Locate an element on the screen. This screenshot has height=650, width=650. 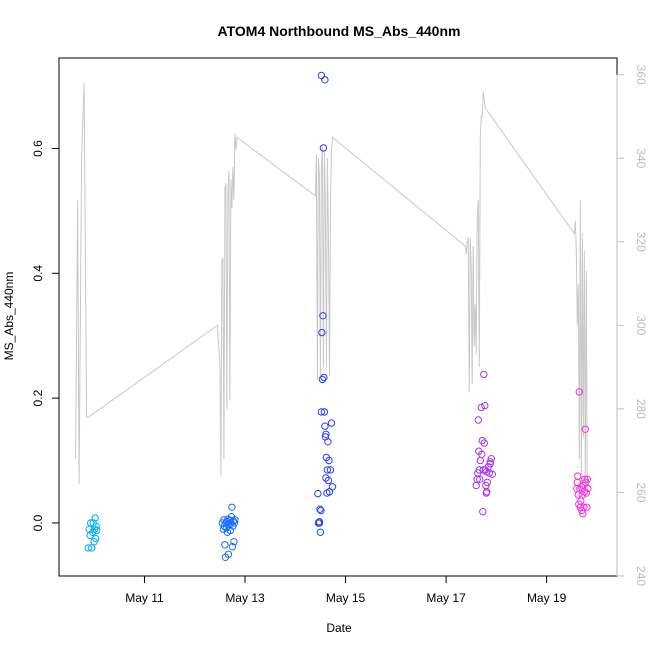
y2-axis: 240 260 280 300 320 340 360 is located at coordinates (632, 325).